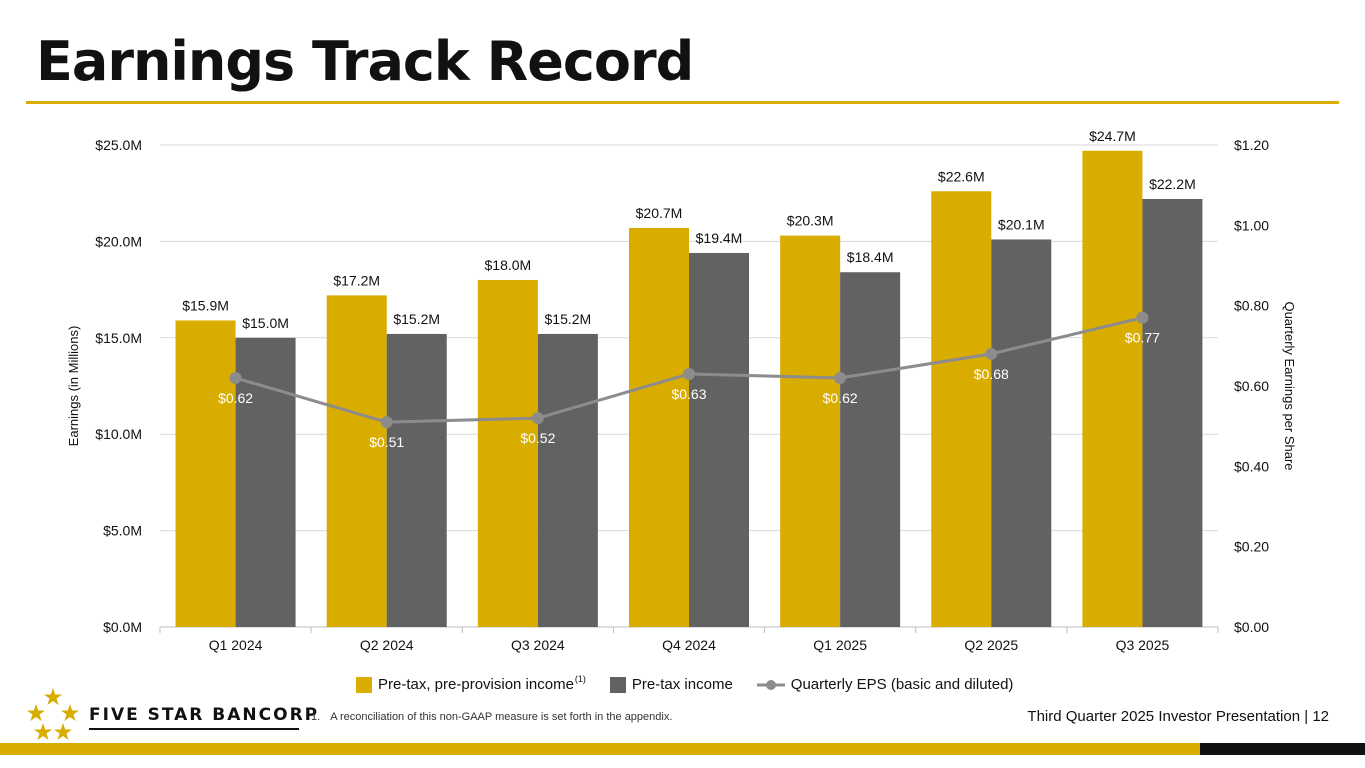 This screenshot has height=768, width=1365. What do you see at coordinates (600, 749) in the screenshot?
I see `footer-bar-gold` at bounding box center [600, 749].